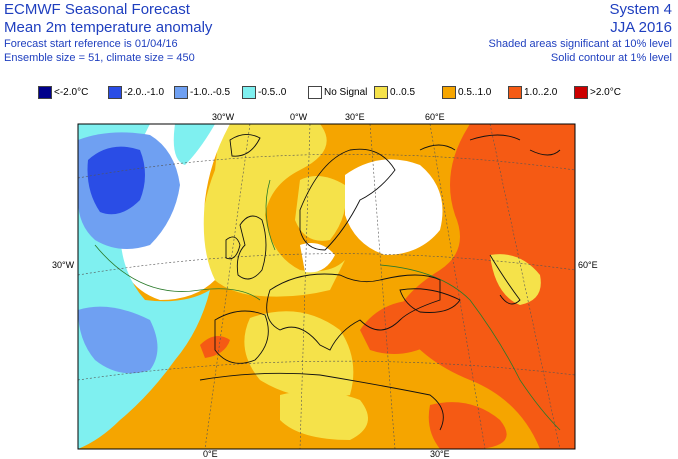 This screenshot has width=678, height=459. I want to click on field-strong-warm-levant, so click(467, 425).